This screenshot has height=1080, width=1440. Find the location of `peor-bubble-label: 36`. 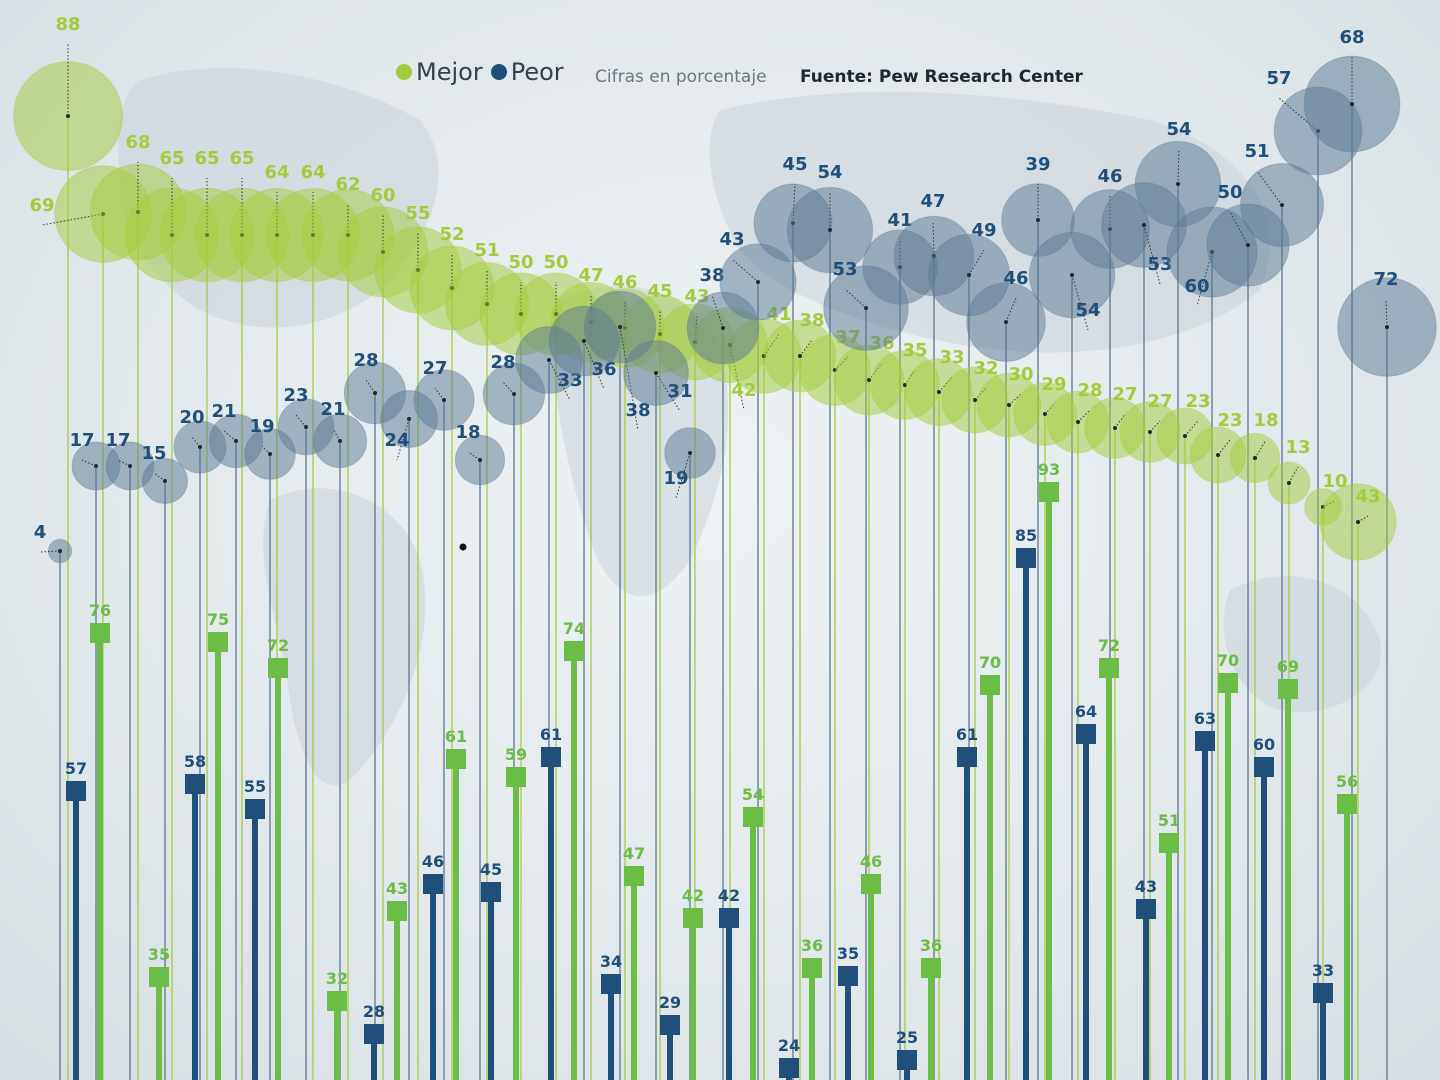

peor-bubble-label: 36 is located at coordinates (603, 369).